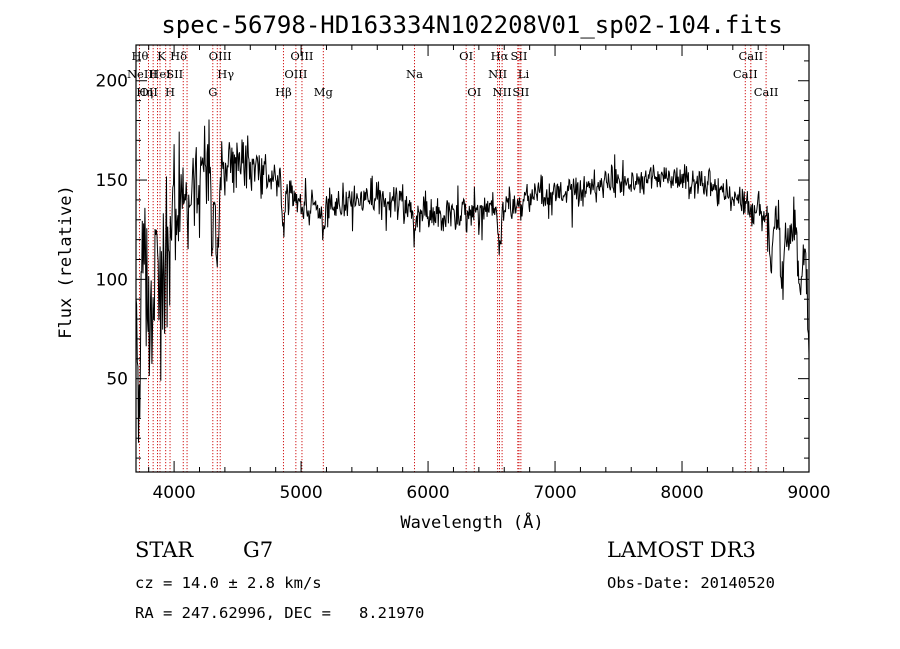 This screenshot has width=900, height=649. What do you see at coordinates (212, 92) in the screenshot?
I see `line-marker-label: G` at bounding box center [212, 92].